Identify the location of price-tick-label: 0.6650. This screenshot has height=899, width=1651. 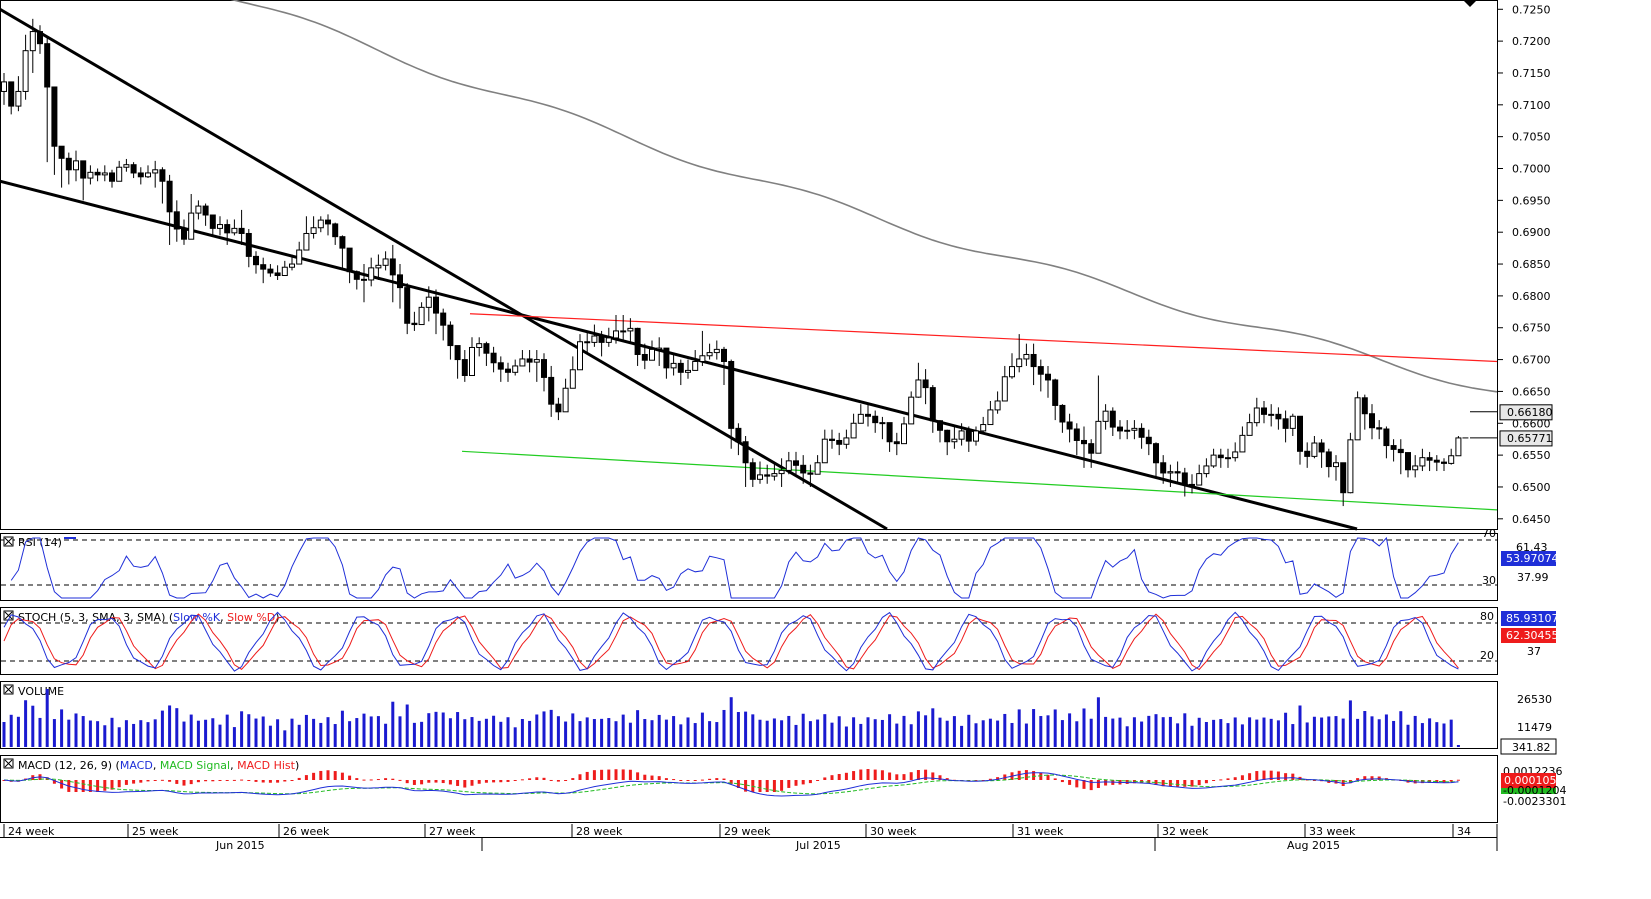
(1531, 391).